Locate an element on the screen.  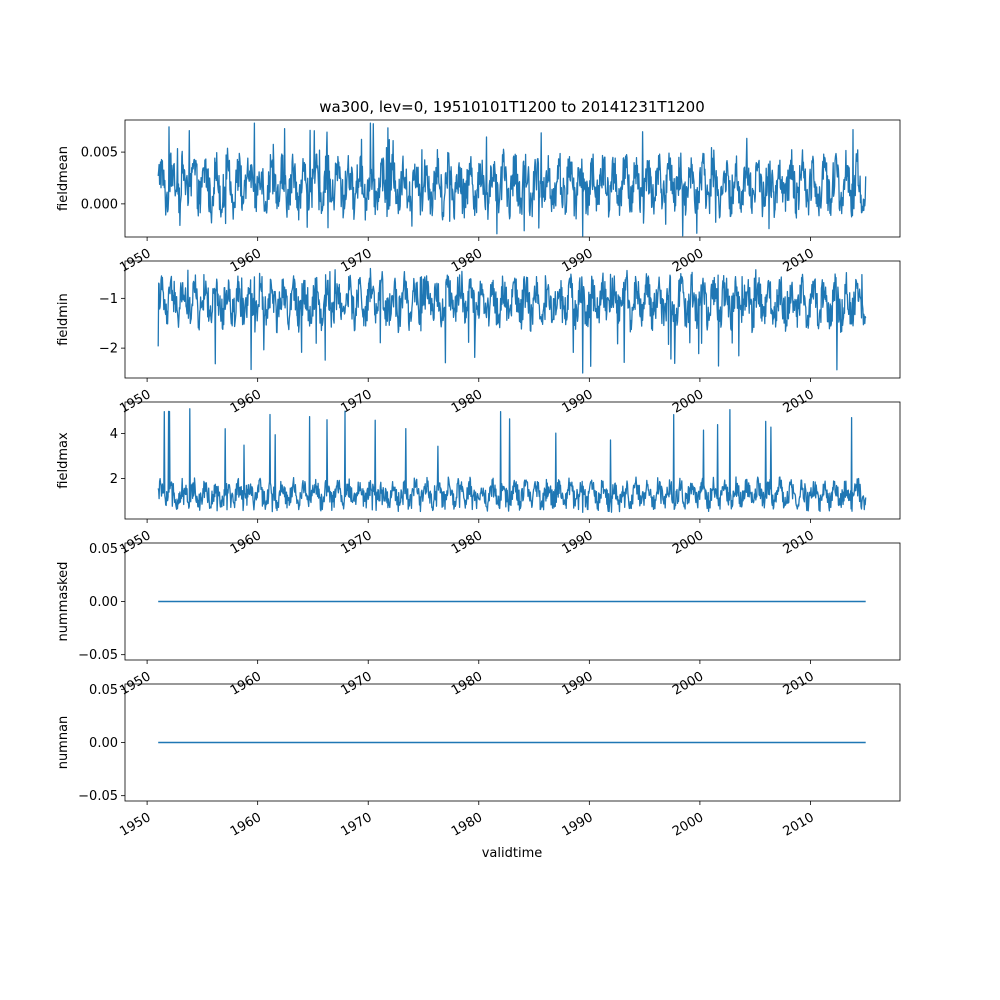
nummasked-y-tick-label: −0.05 is located at coordinates (98, 655).